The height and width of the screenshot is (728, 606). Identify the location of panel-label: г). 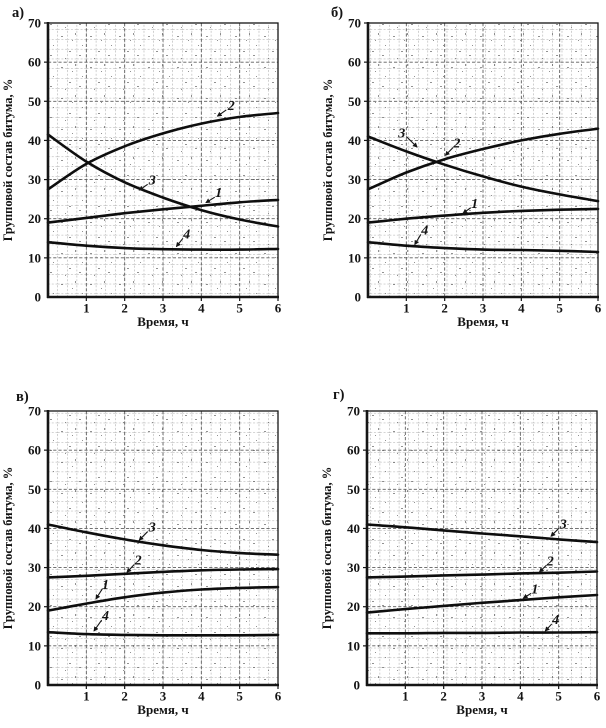
(339, 395).